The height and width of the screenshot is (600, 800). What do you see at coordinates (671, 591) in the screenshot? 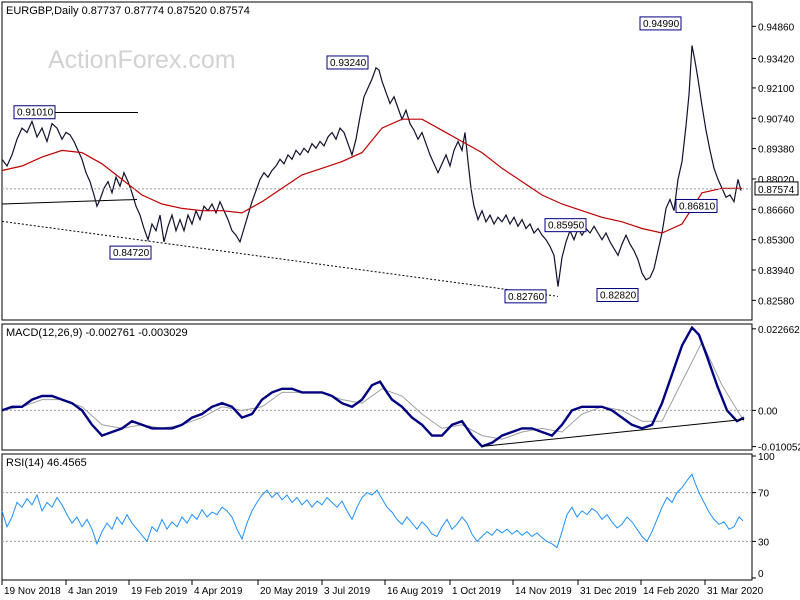
I see `x-tick-label: 14 Feb 2020` at bounding box center [671, 591].